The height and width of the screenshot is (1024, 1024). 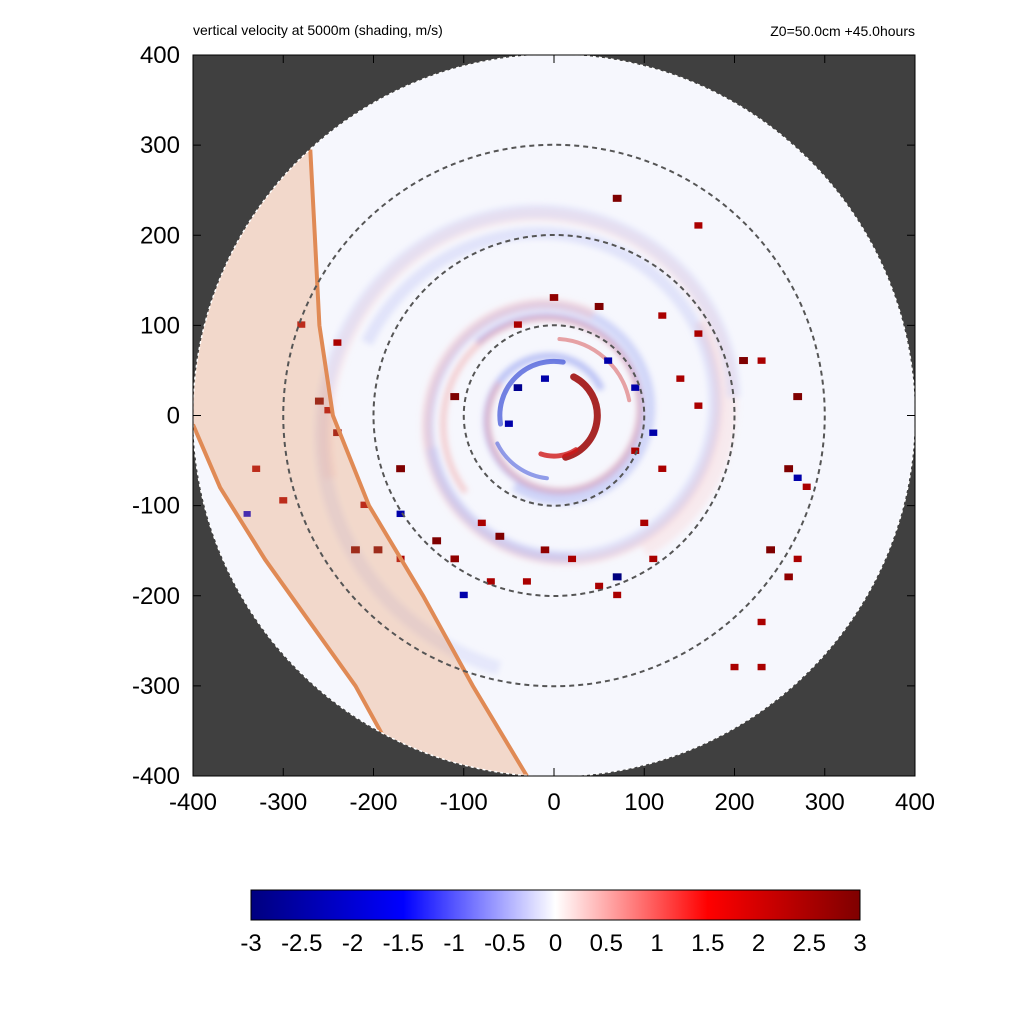 What do you see at coordinates (707, 943) in the screenshot?
I see `colorbar-tick-label: 1.5` at bounding box center [707, 943].